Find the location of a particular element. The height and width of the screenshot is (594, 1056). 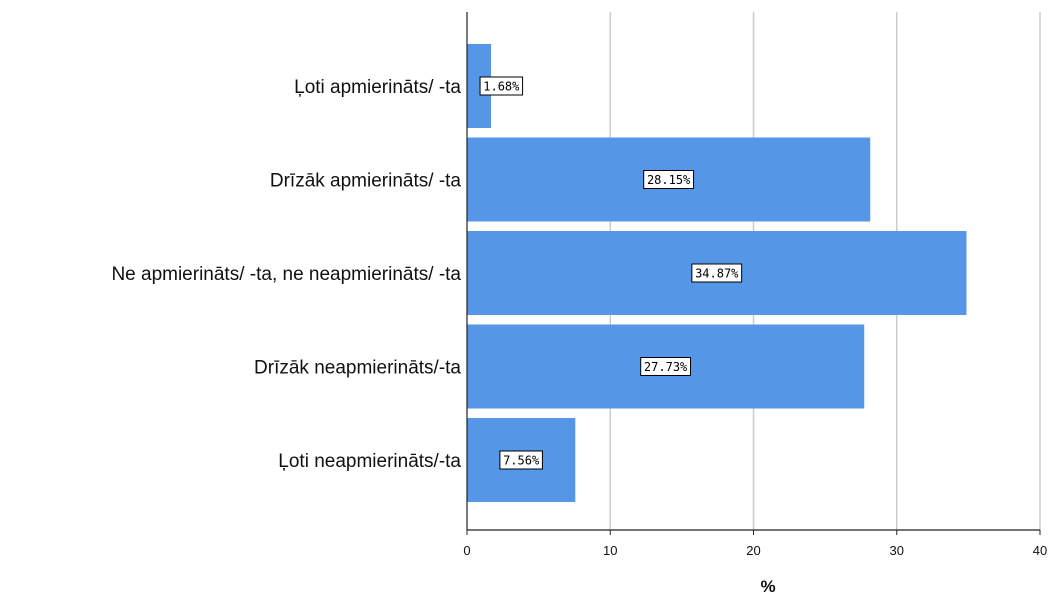

data-label-text: 28.15% is located at coordinates (669, 180).